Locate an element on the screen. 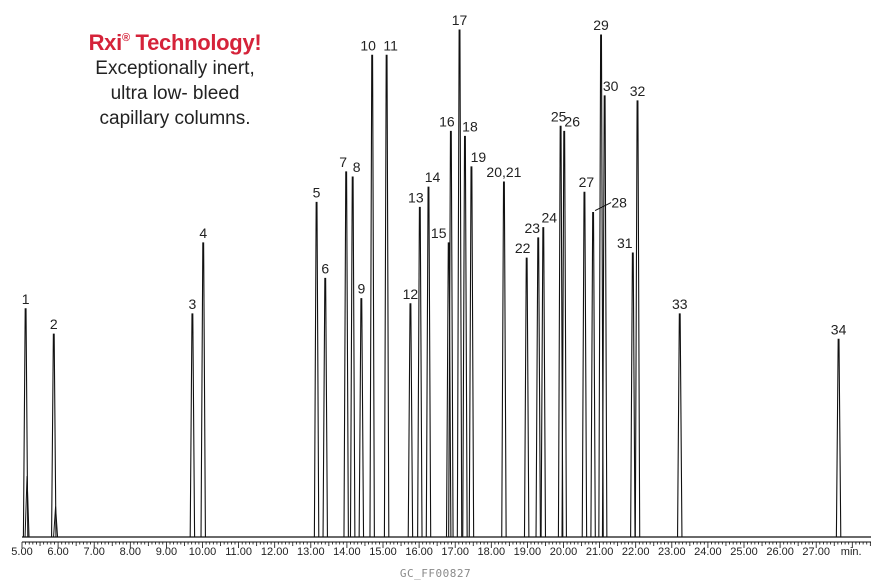 This screenshot has width=871, height=587. peak-label: 24 is located at coordinates (549, 218).